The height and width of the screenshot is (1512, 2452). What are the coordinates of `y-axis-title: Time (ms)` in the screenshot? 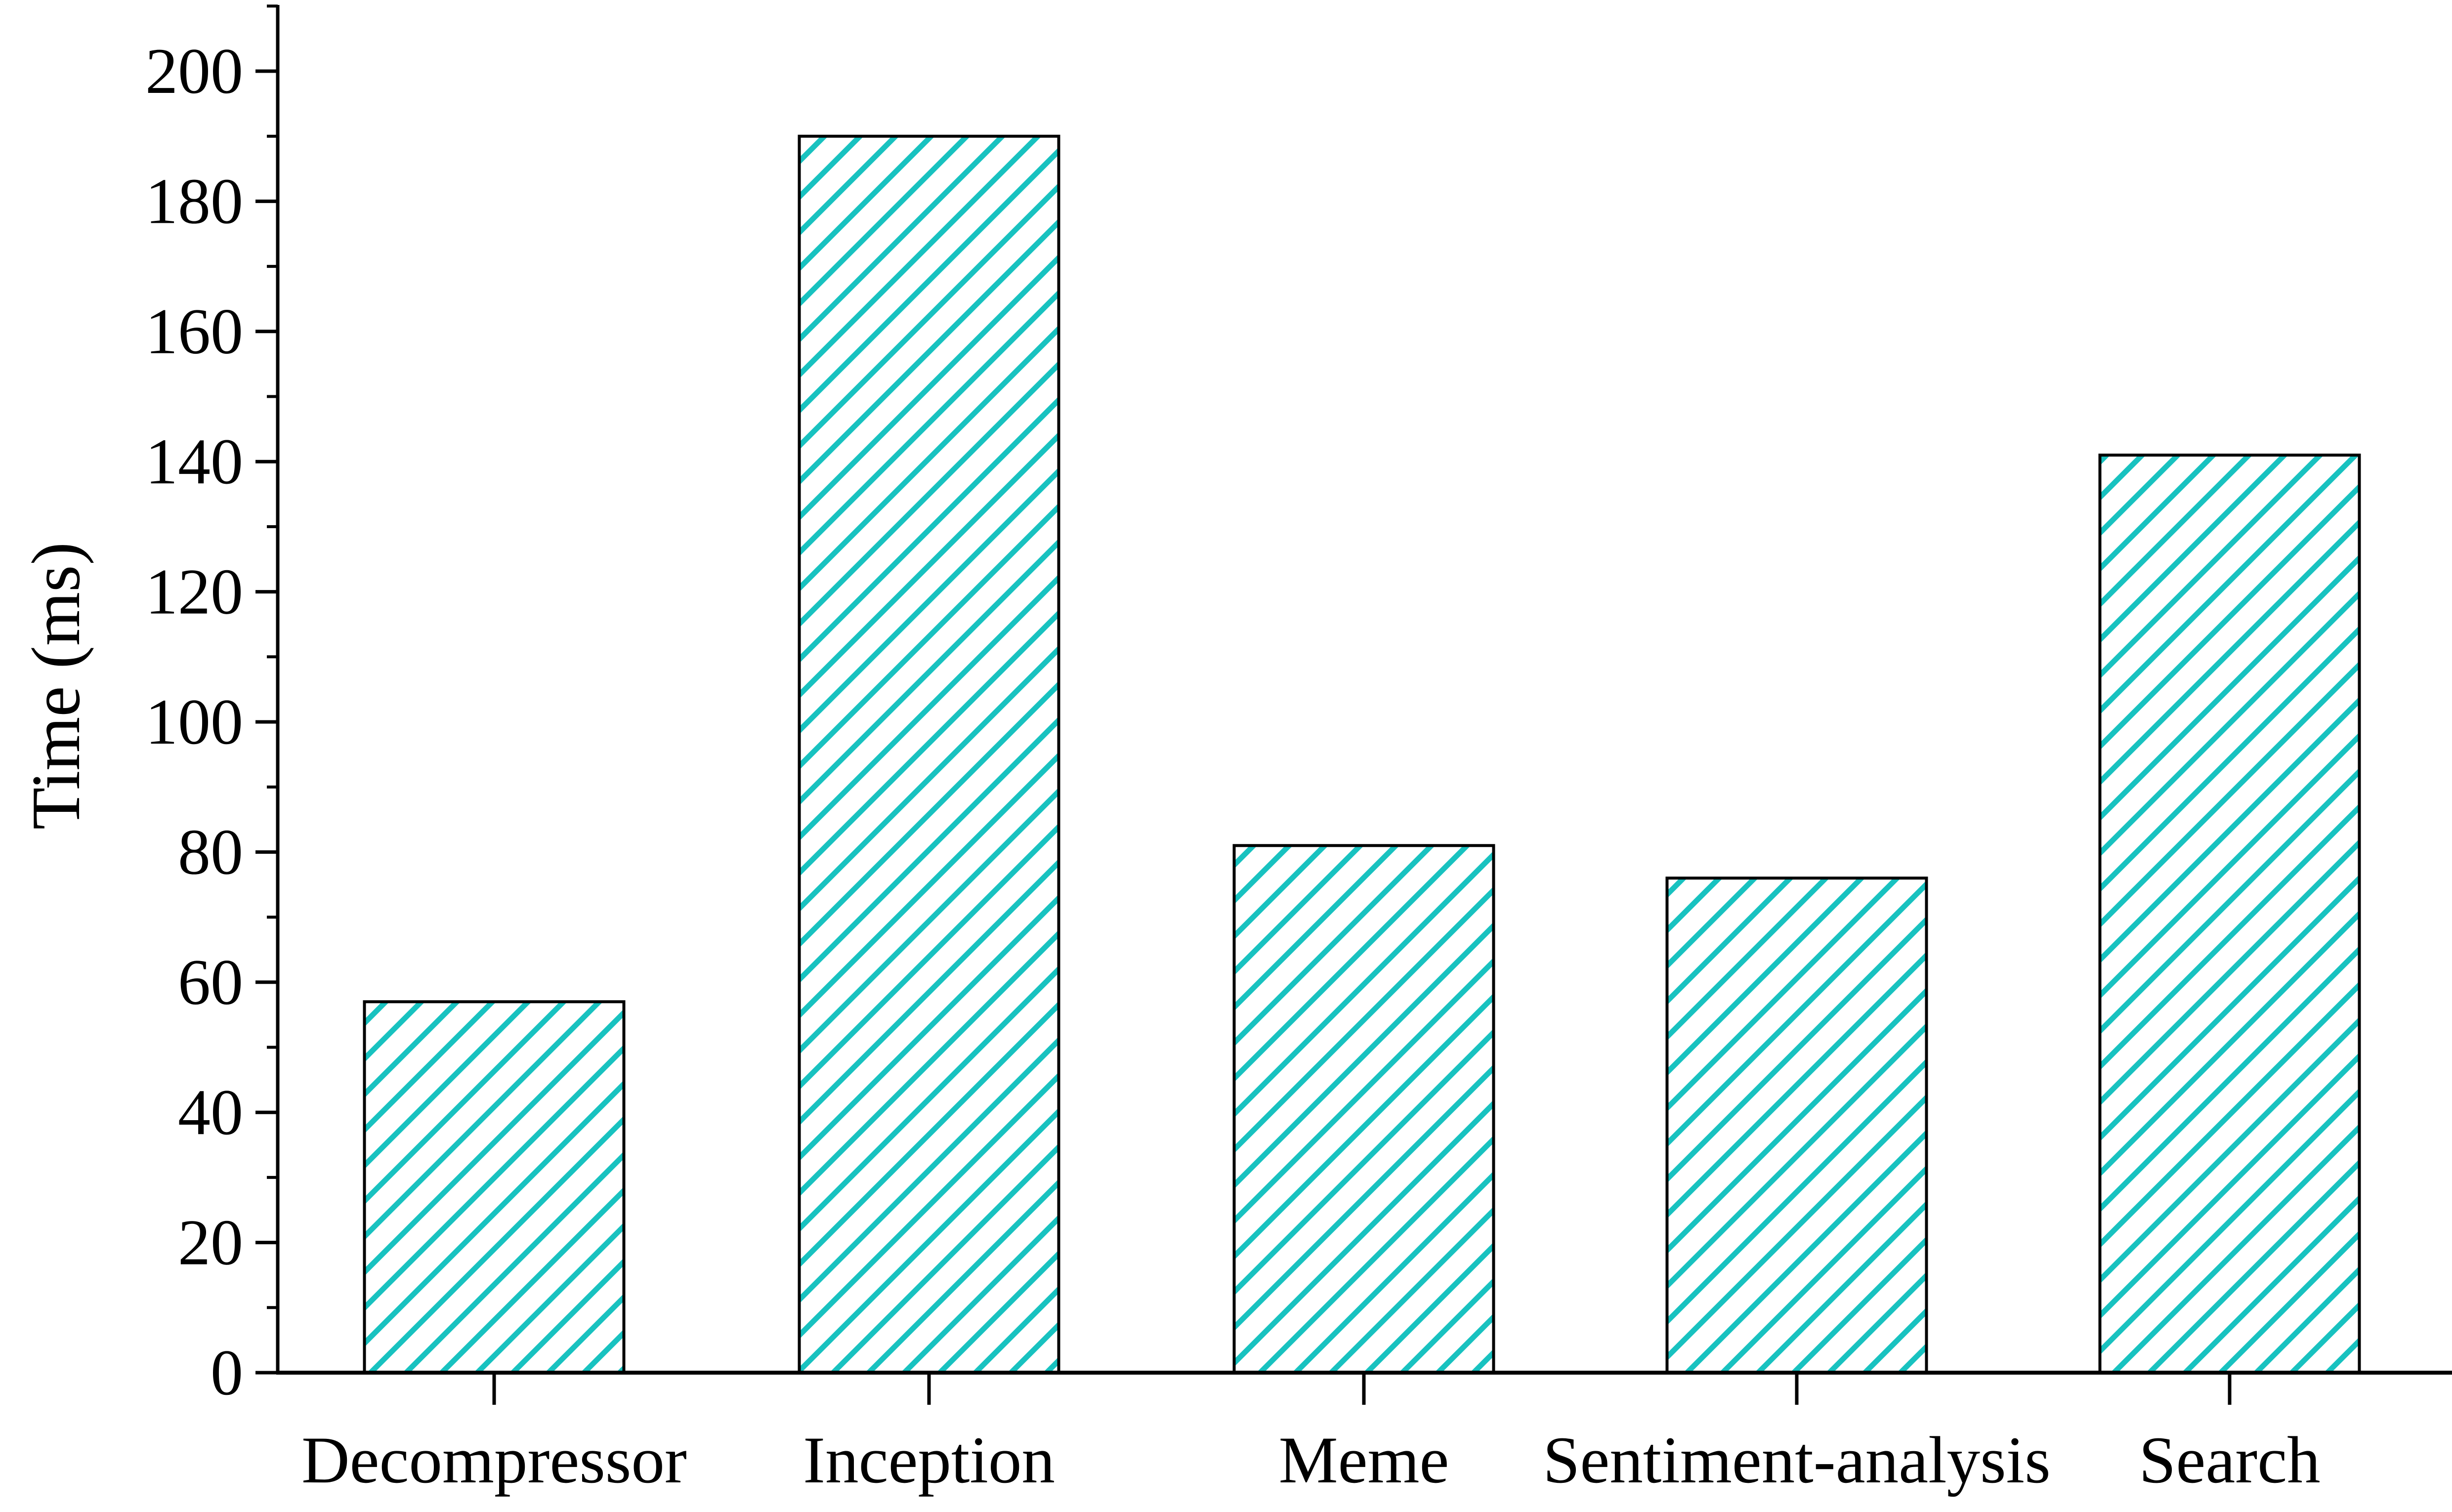 It's located at (56, 686).